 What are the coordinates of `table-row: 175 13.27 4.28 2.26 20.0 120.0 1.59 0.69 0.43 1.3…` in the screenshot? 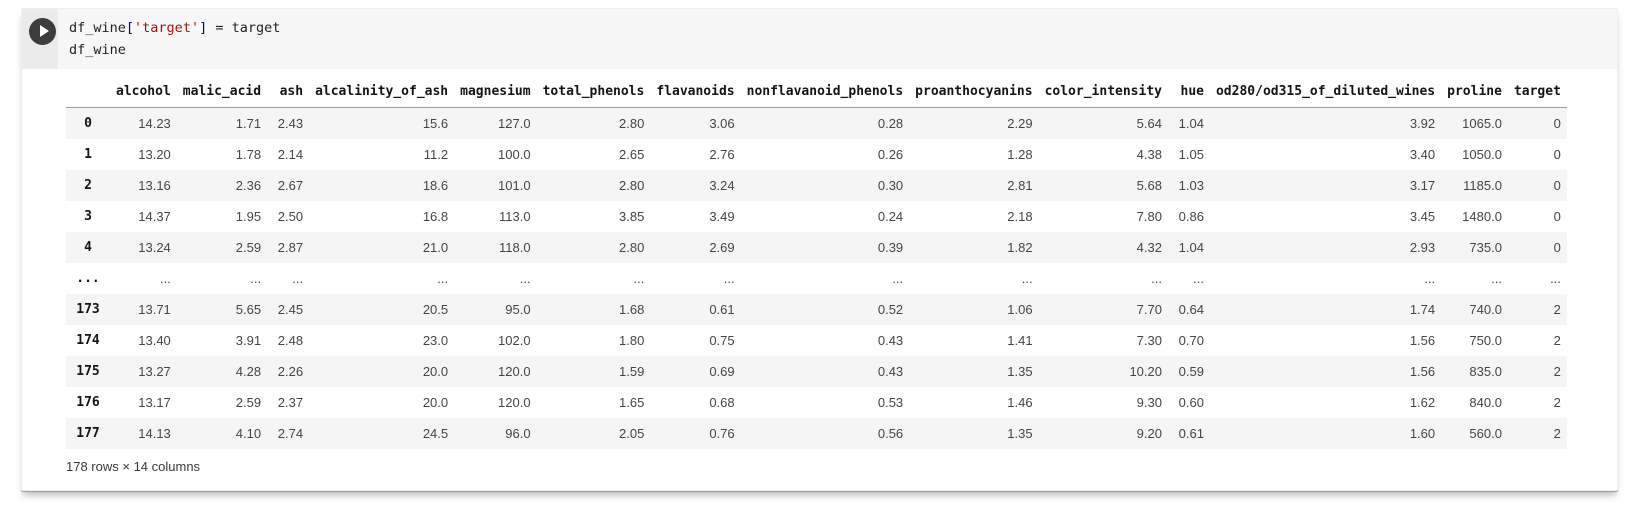 It's located at (816, 371).